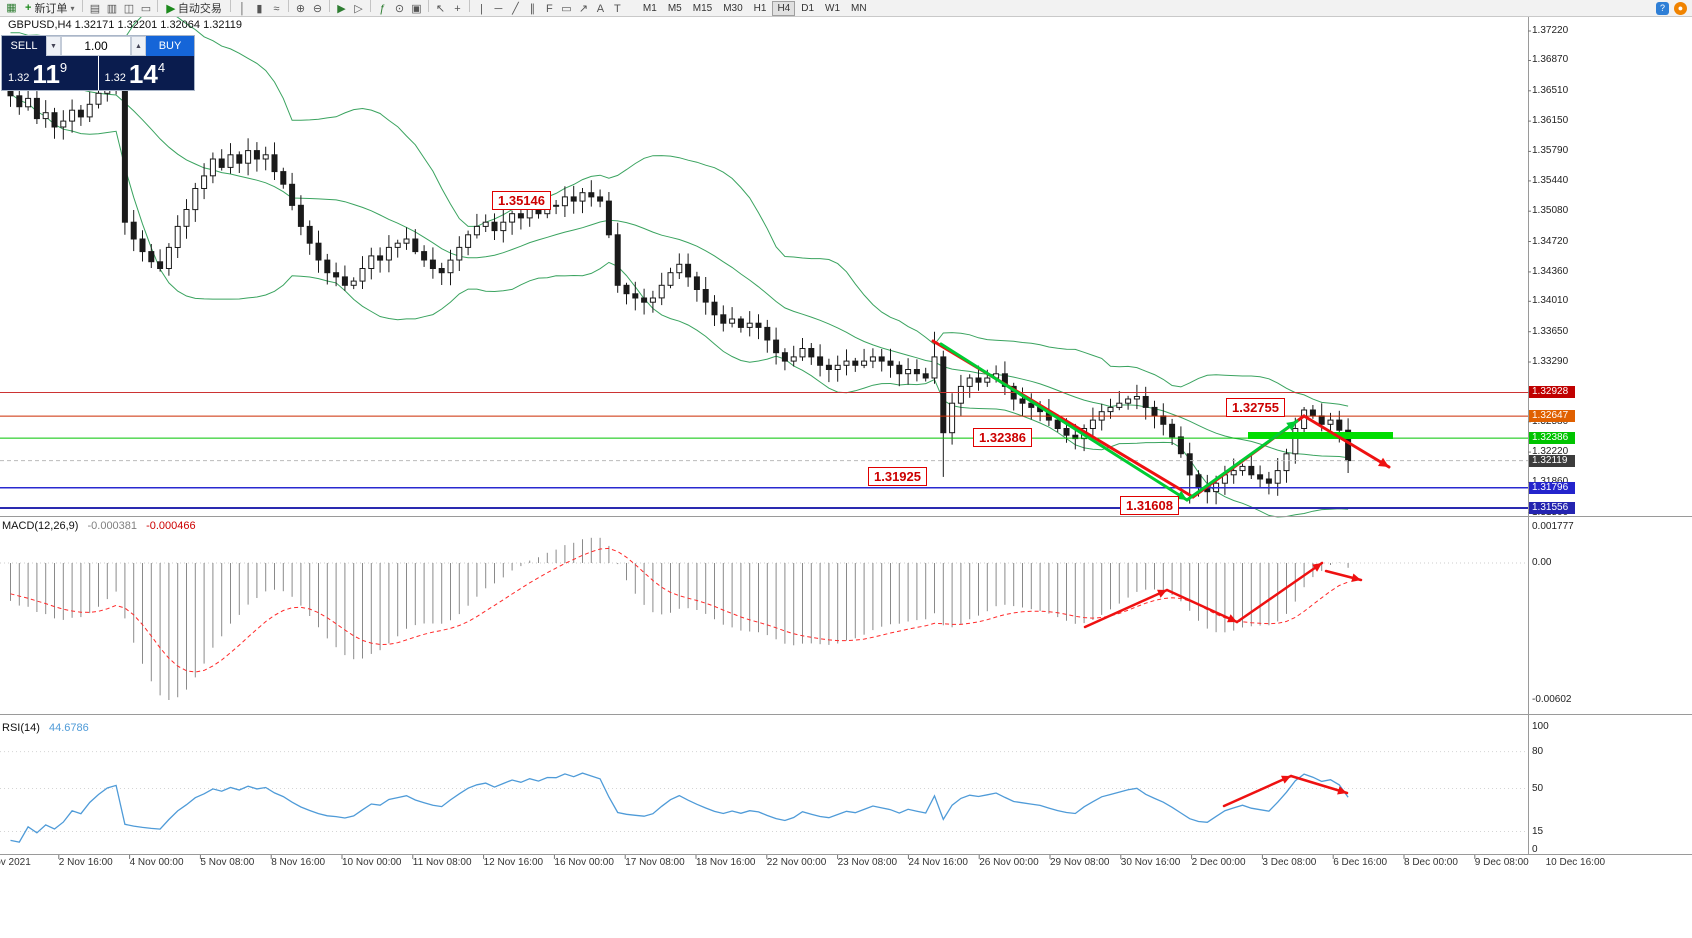 The image size is (1692, 938). I want to click on data-window-icon: ▥, so click(112, 8).